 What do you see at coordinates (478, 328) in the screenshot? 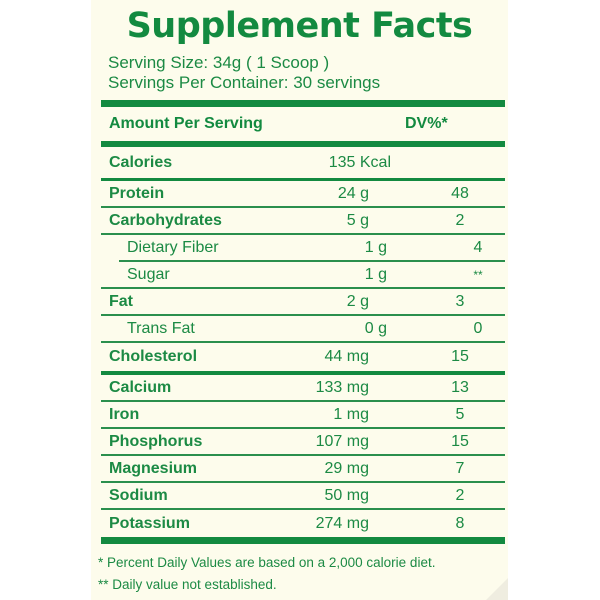
I see `nutrient-dv: 0` at bounding box center [478, 328].